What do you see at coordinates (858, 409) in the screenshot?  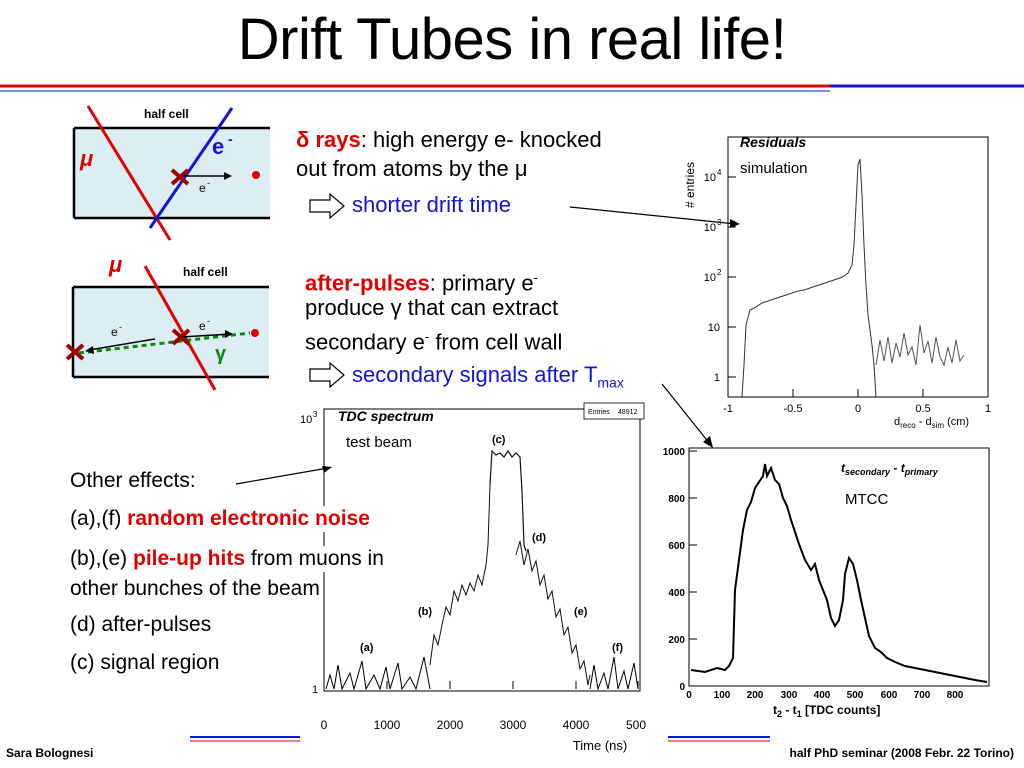 I see `residuals-xtick-2: 0` at bounding box center [858, 409].